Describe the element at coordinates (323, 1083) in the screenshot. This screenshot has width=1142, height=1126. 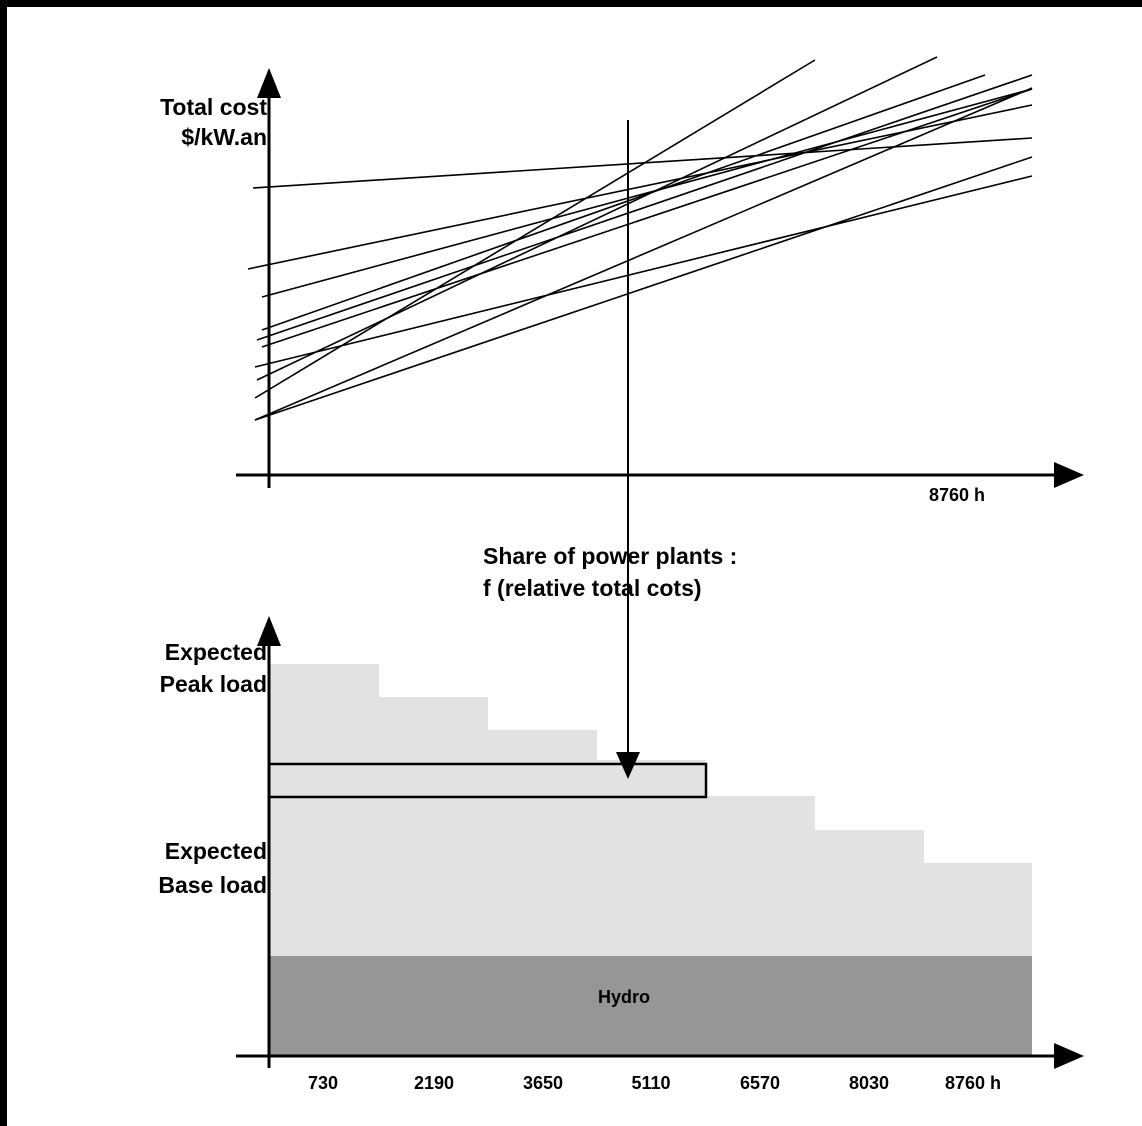
I see `x-tick-label: 730` at that location.